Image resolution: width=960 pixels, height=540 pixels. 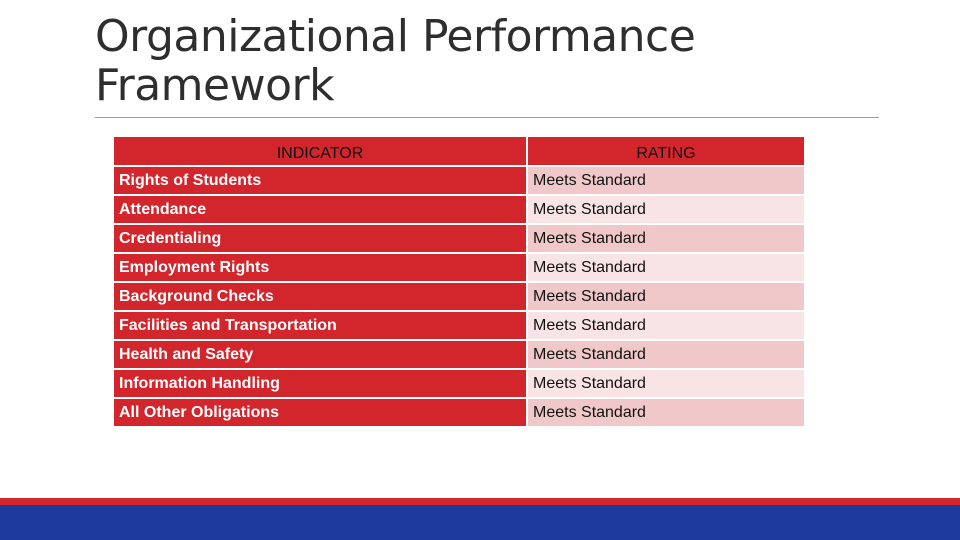 I want to click on table-row: Credentialing Meets Standard, so click(x=459, y=238).